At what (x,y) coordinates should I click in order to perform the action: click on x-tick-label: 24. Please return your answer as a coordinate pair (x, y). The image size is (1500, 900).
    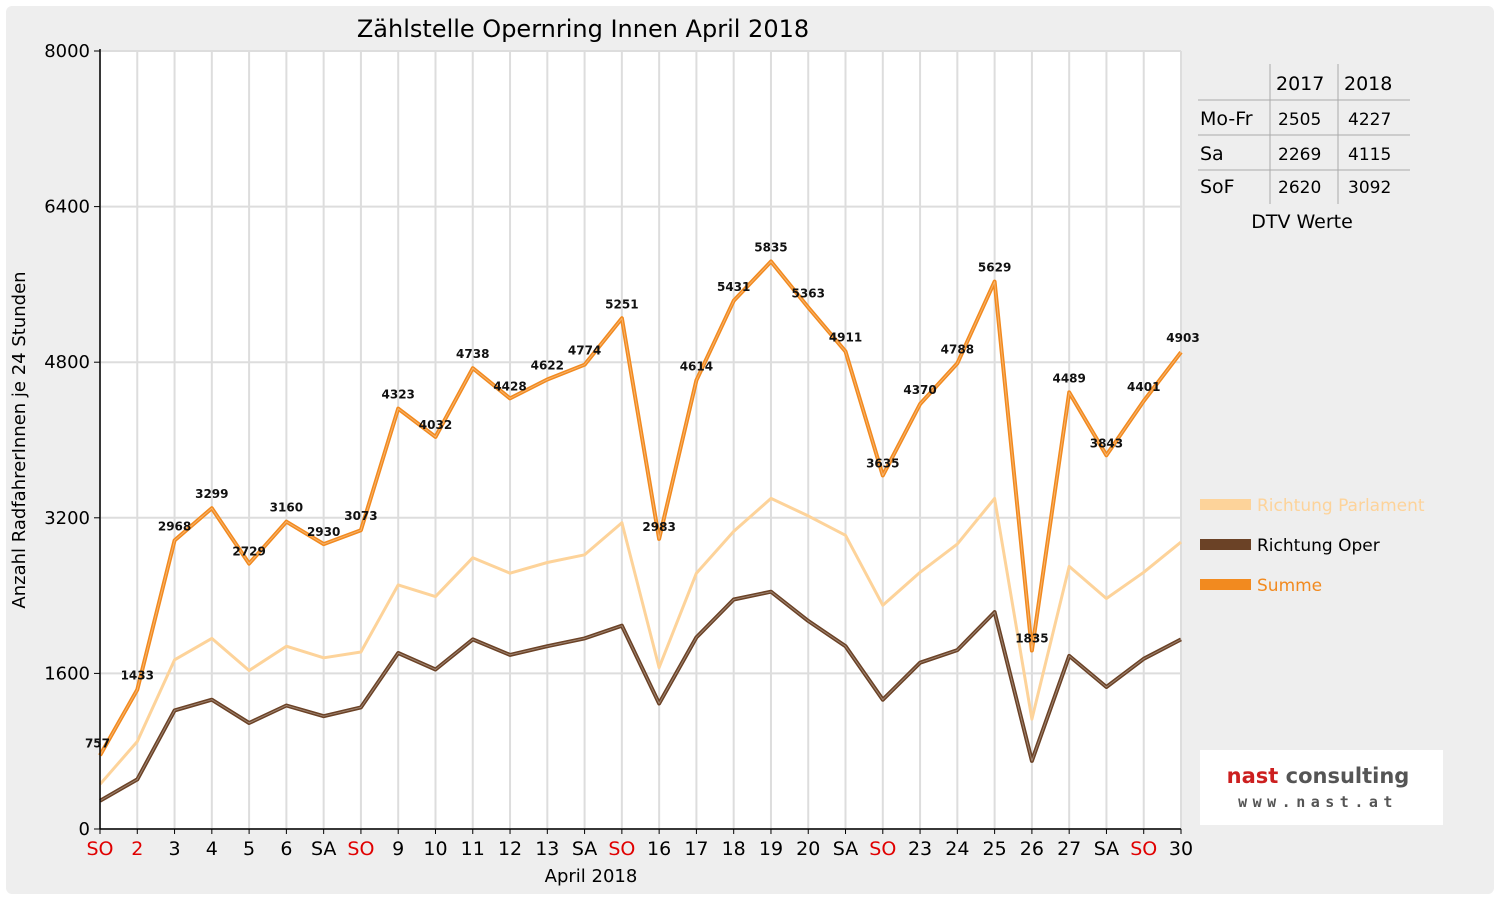
    Looking at the image, I should click on (957, 849).